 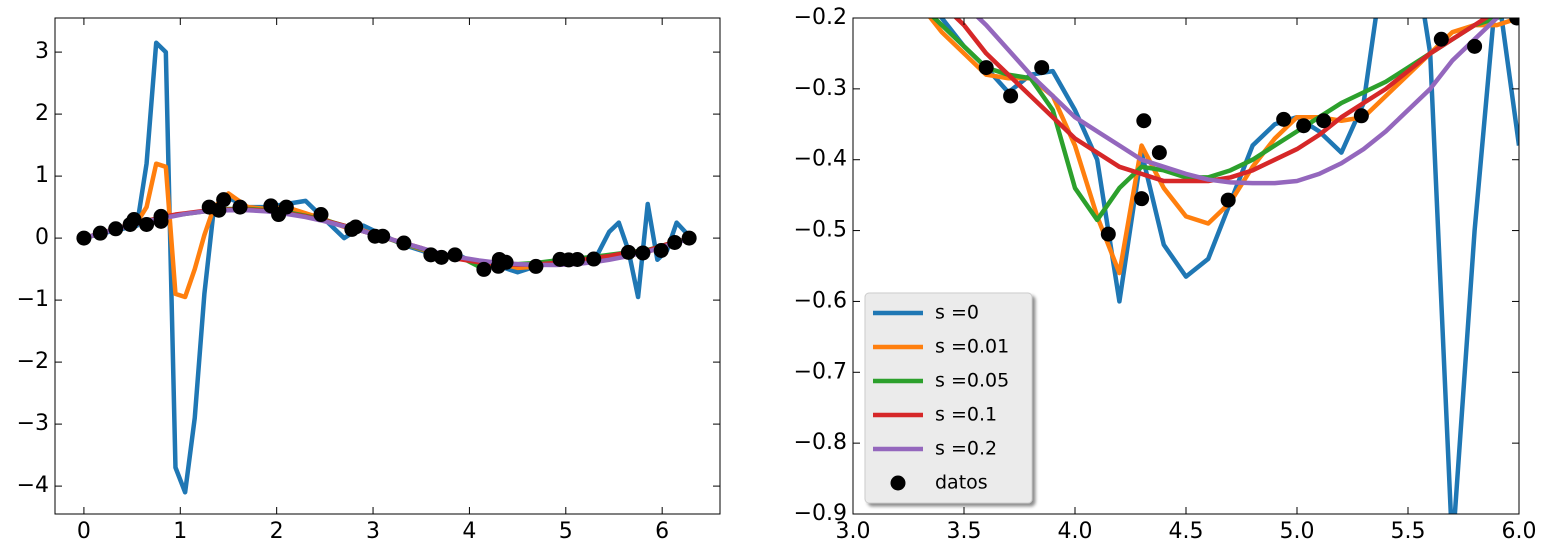 What do you see at coordinates (33, 423) in the screenshot?
I see `y-tick-label: −3` at bounding box center [33, 423].